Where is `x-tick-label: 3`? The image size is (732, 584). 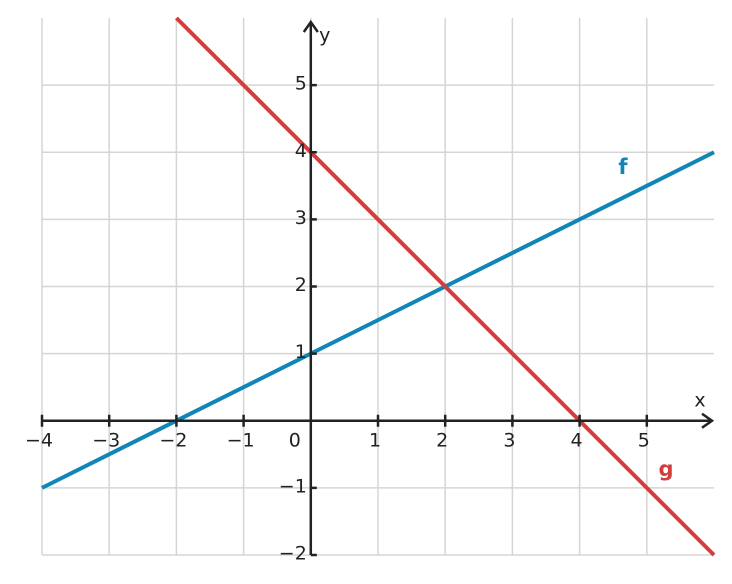 x-tick-label: 3 is located at coordinates (509, 440).